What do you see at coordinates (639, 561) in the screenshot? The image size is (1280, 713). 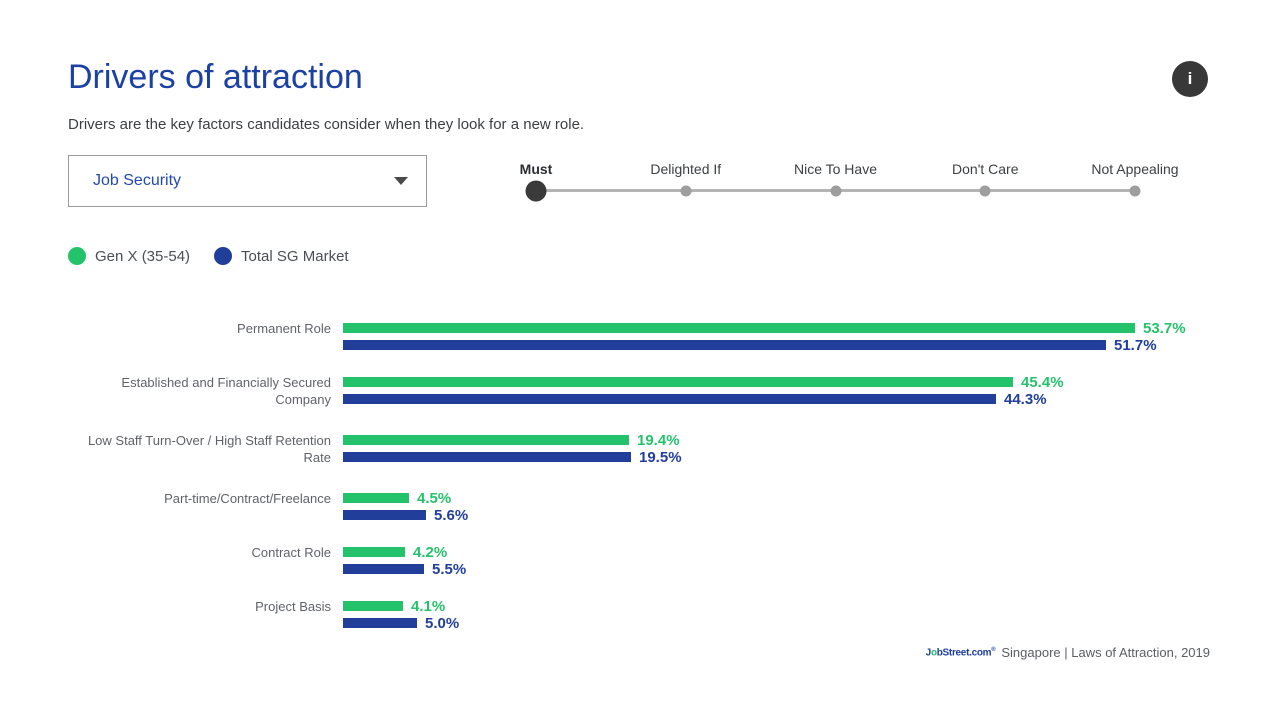 I see `chart-row-contract-role: Contract Role 4.2% 5.5%` at bounding box center [639, 561].